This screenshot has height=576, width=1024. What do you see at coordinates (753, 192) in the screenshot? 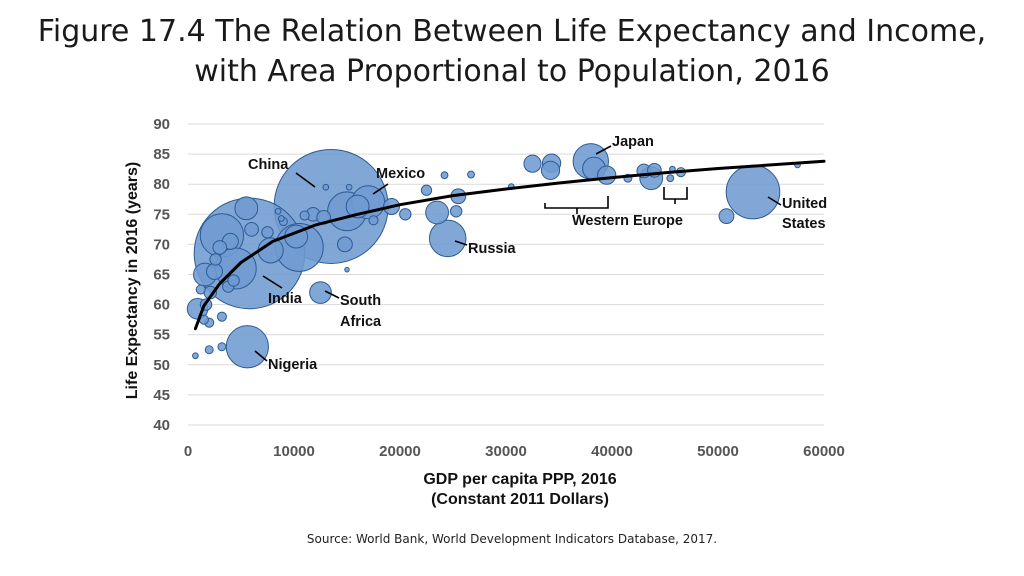
I see `bubble-united-states` at bounding box center [753, 192].